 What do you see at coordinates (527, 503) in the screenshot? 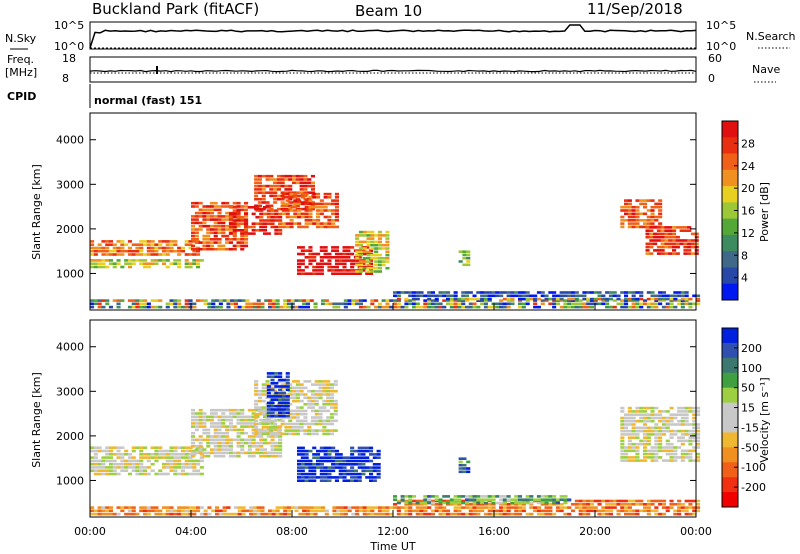
I see `heatmap-cell-1922` at bounding box center [527, 503].